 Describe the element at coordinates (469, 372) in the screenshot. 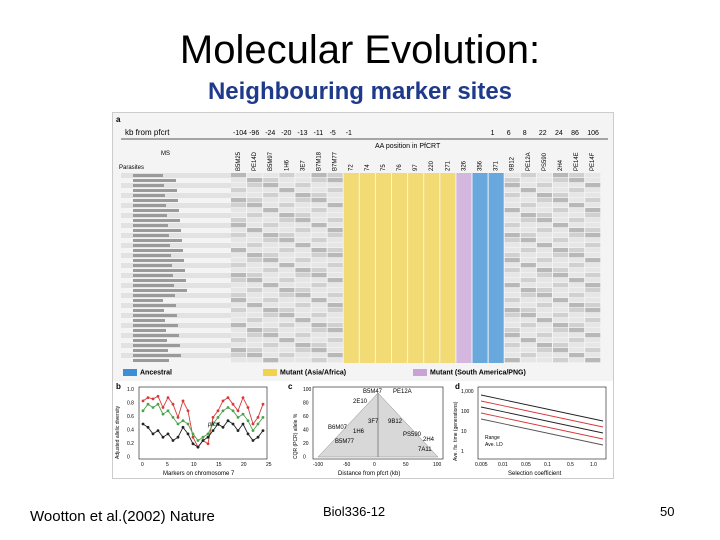

I see `legend-mutant-sa: Mutant (South America/PNG)` at that location.